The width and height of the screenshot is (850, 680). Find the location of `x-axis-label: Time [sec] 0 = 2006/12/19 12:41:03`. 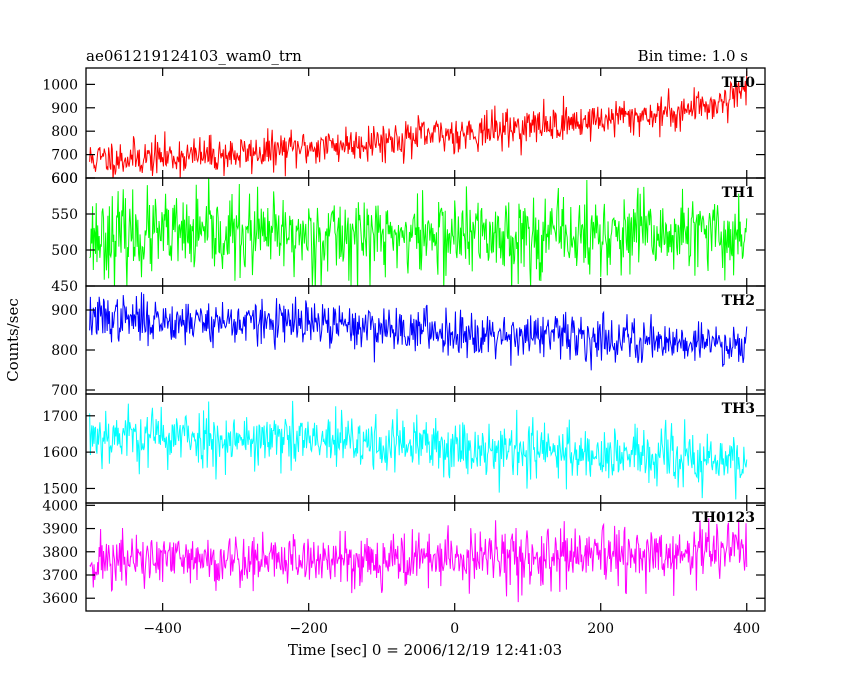

x-axis-label: Time [sec] 0 = 2006/12/19 12:41:03 is located at coordinates (425, 650).